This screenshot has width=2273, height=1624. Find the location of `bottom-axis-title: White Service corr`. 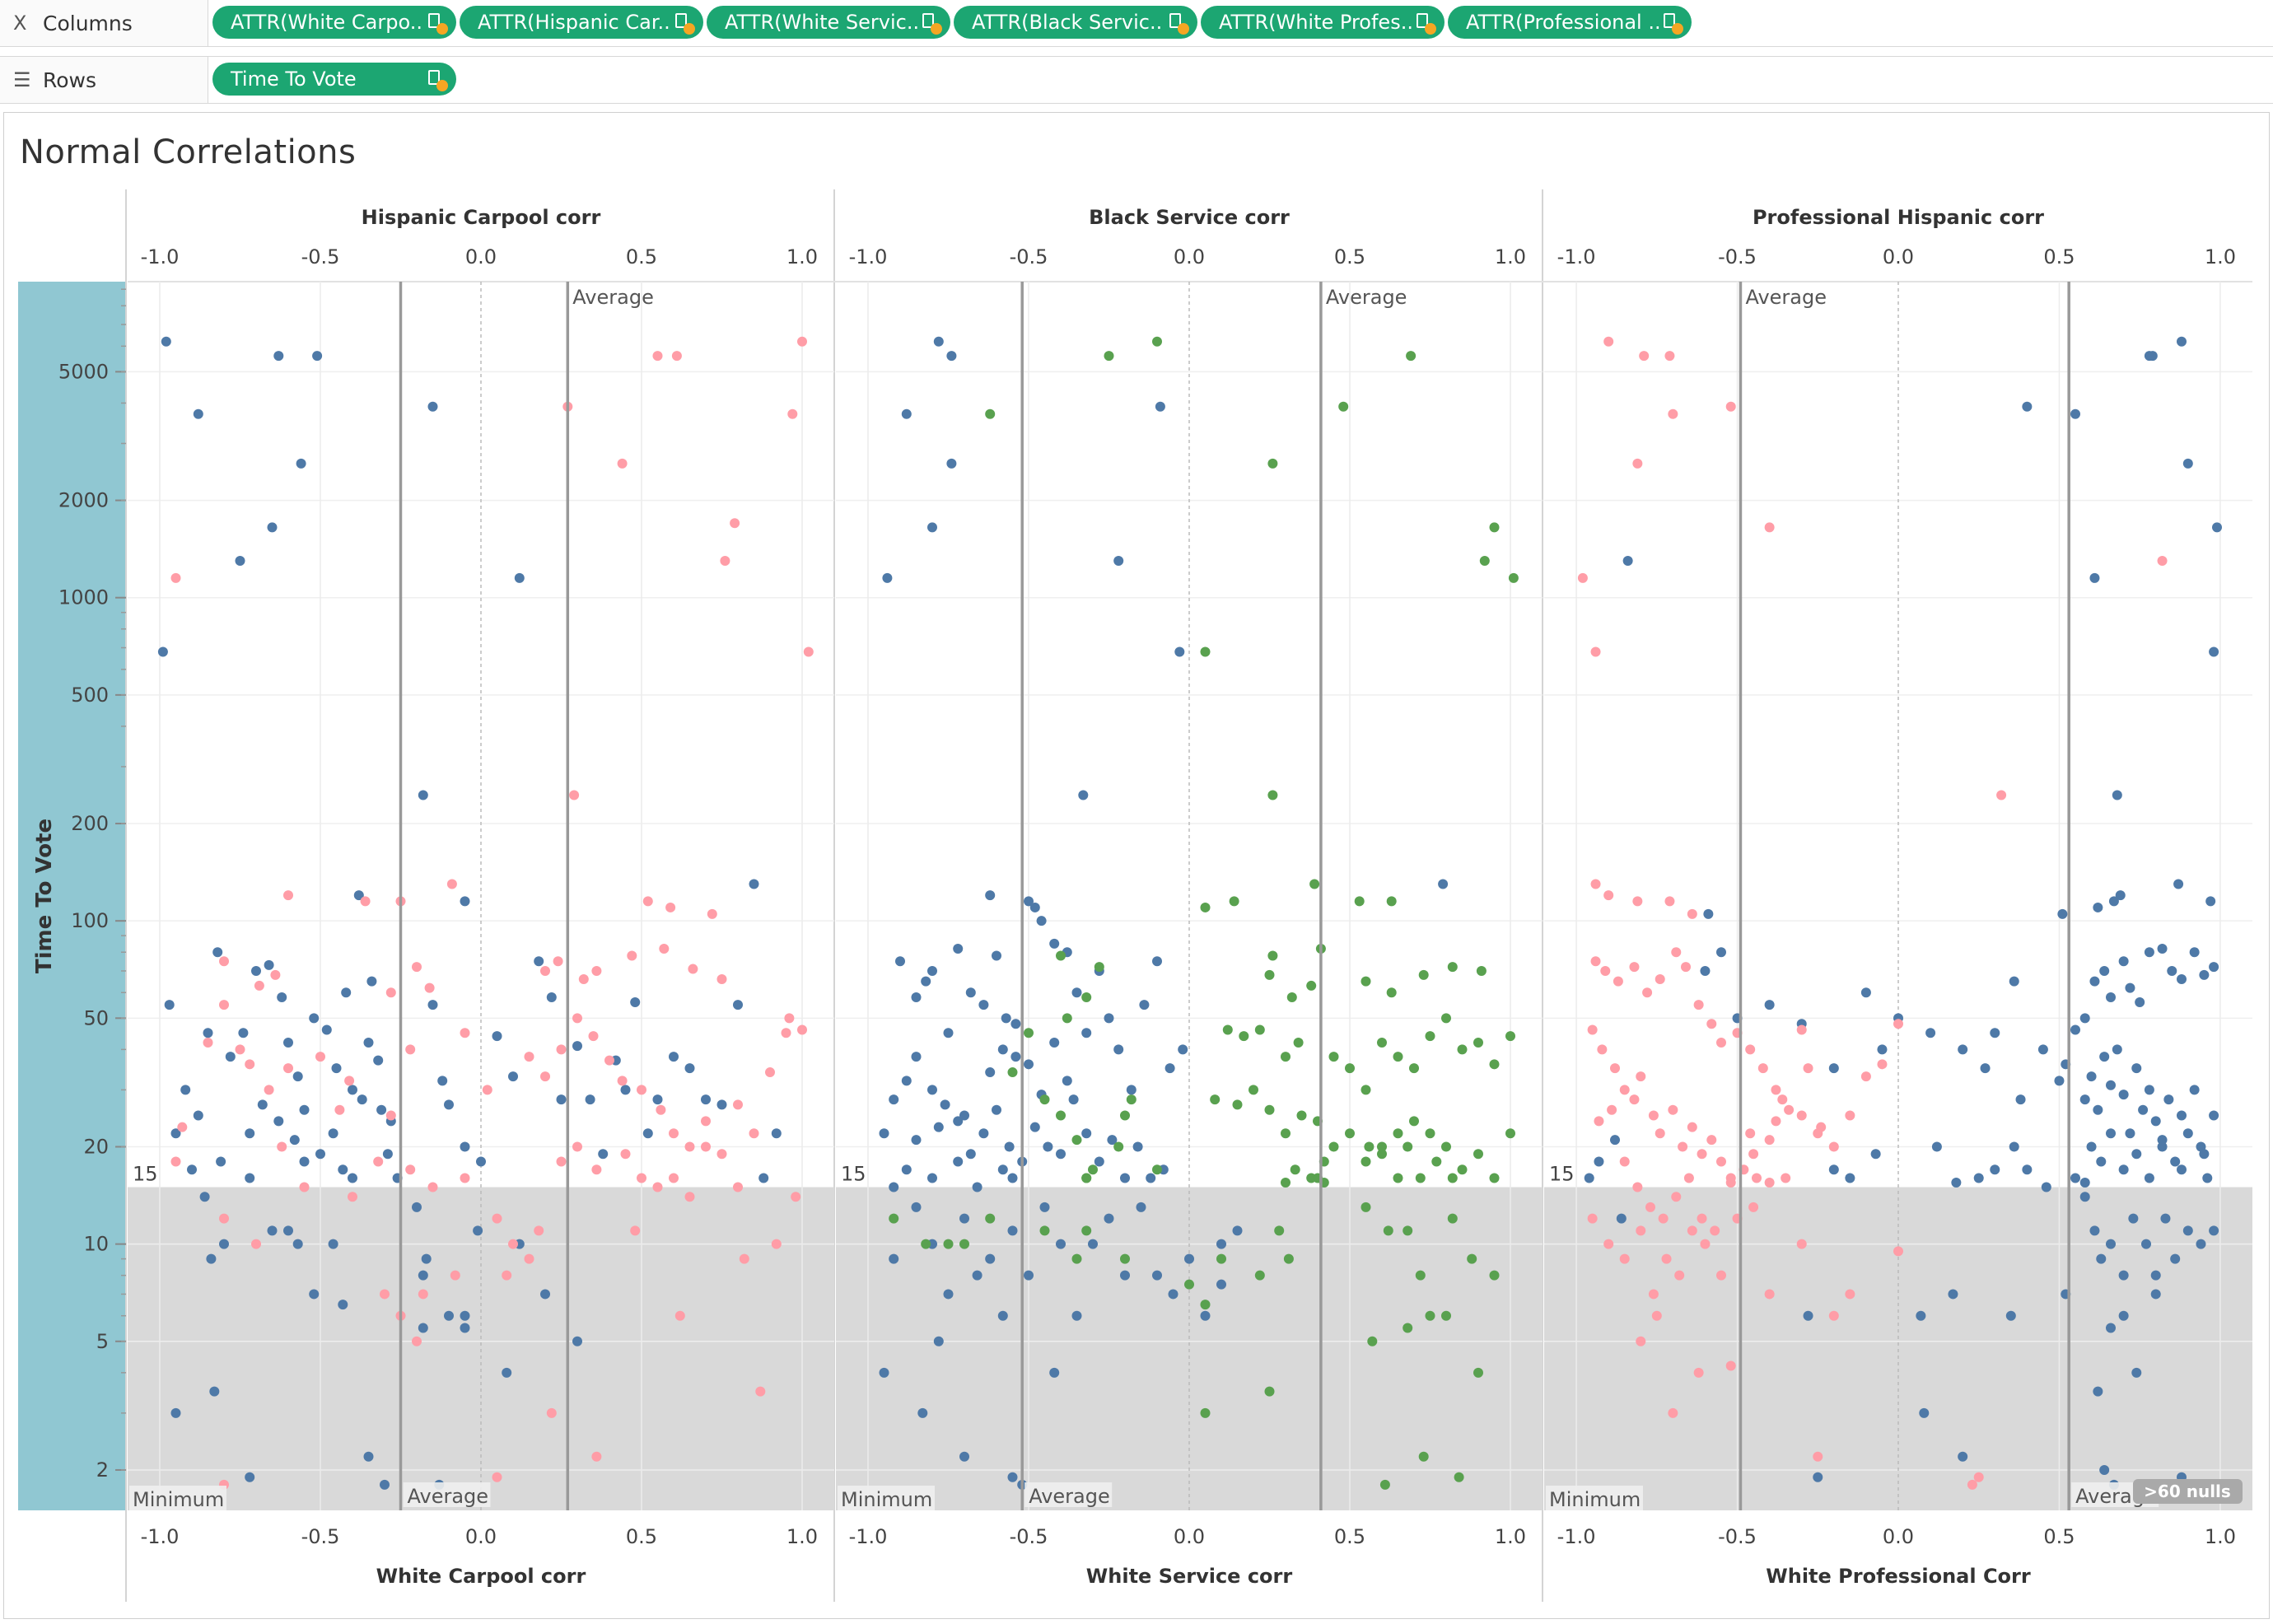

bottom-axis-title: White Service corr is located at coordinates (1189, 1576).